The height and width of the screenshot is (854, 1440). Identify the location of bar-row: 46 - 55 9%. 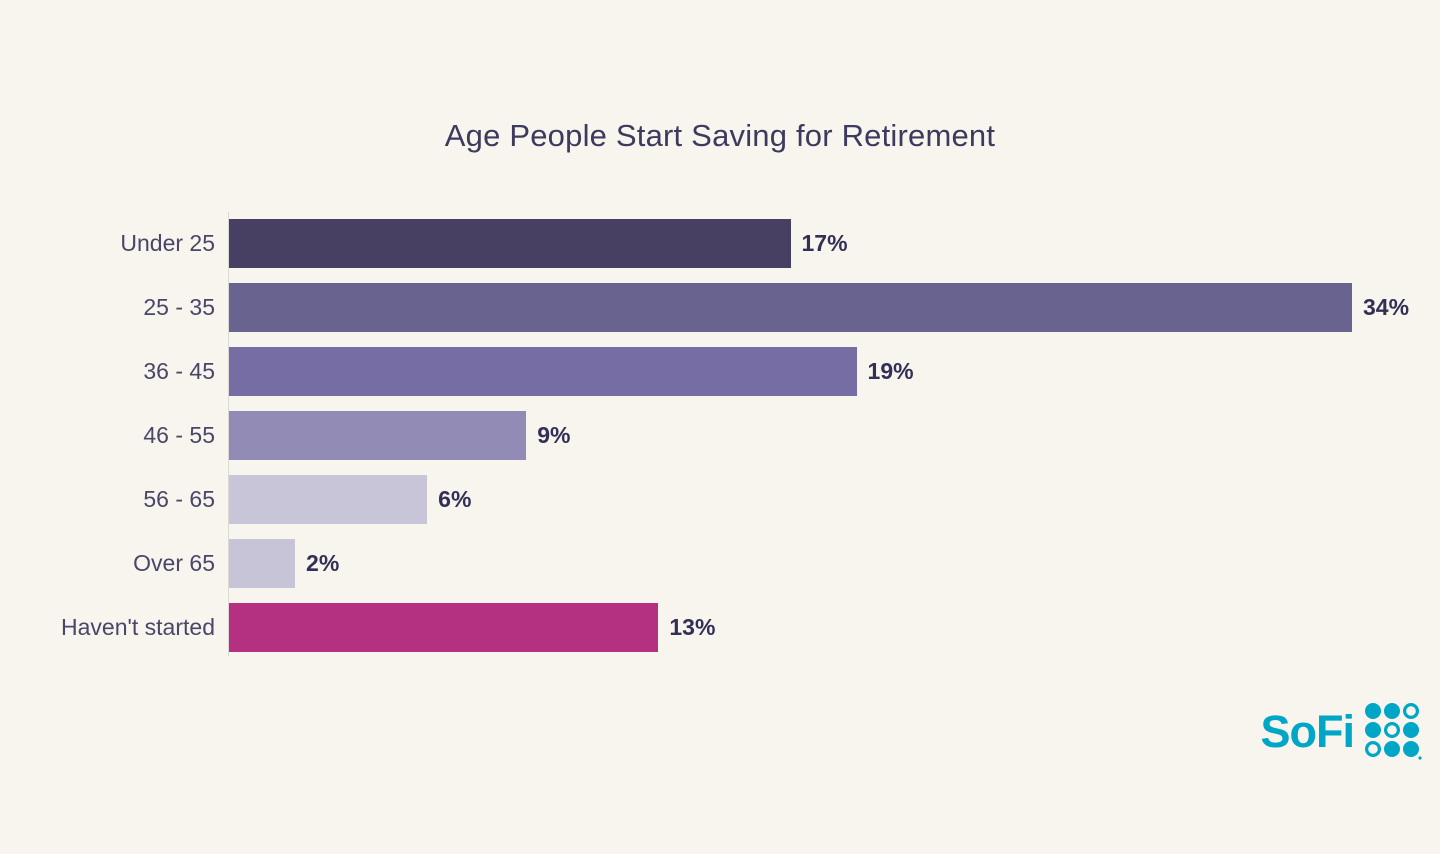
(720, 435).